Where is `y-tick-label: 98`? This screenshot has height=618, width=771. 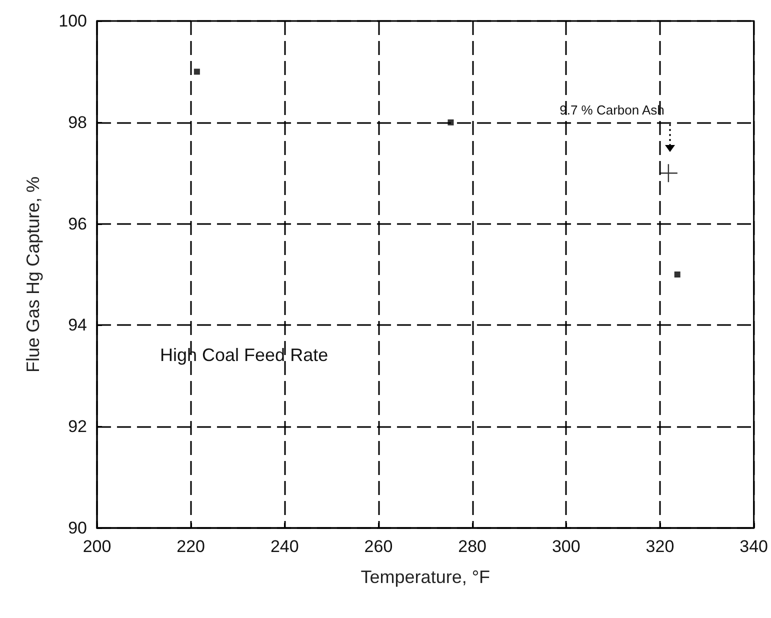
y-tick-label: 98 is located at coordinates (77, 122).